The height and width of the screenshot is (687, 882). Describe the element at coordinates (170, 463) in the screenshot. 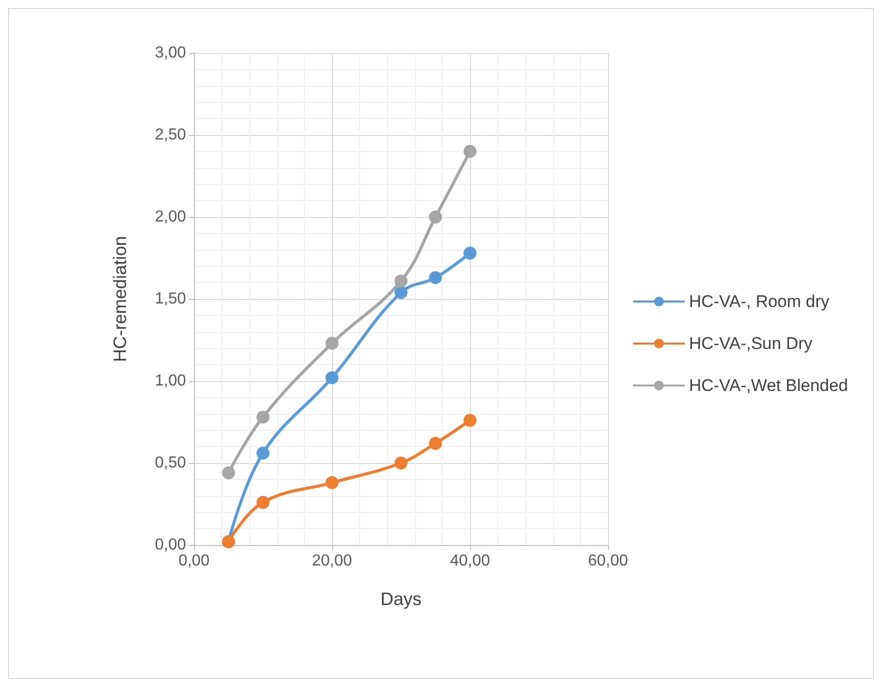

I see `y-tick-label: 0,50` at that location.